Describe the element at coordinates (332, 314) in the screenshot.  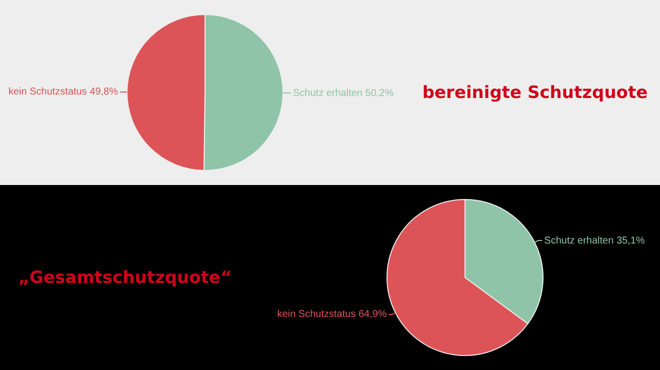
I see `slice-label: kein Schutzstatus 64,9%` at that location.